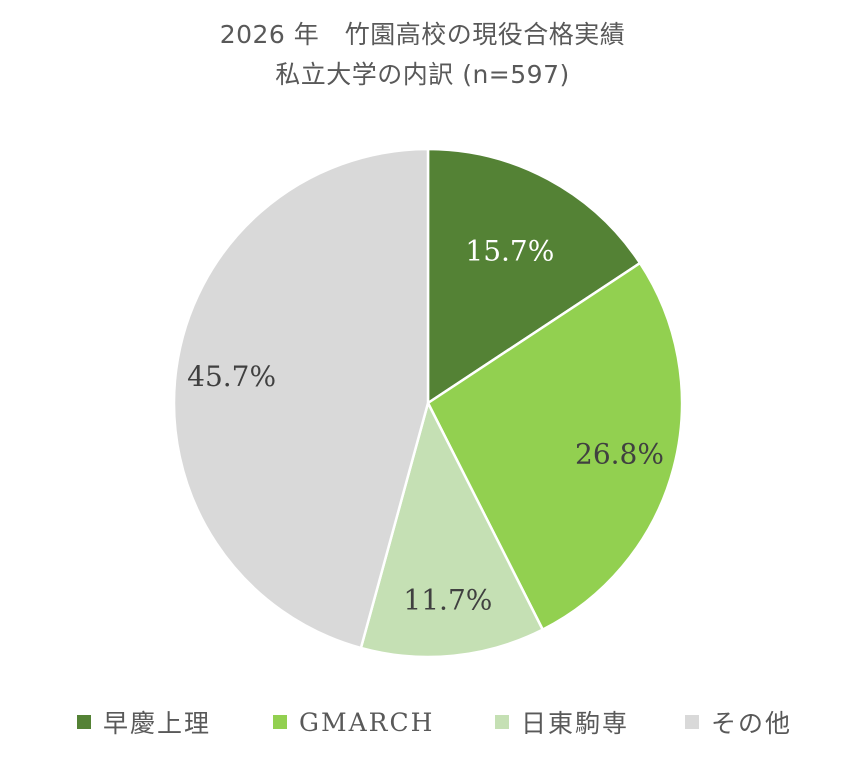 The height and width of the screenshot is (758, 845). I want to click on legend-item-4: その他, so click(738, 722).